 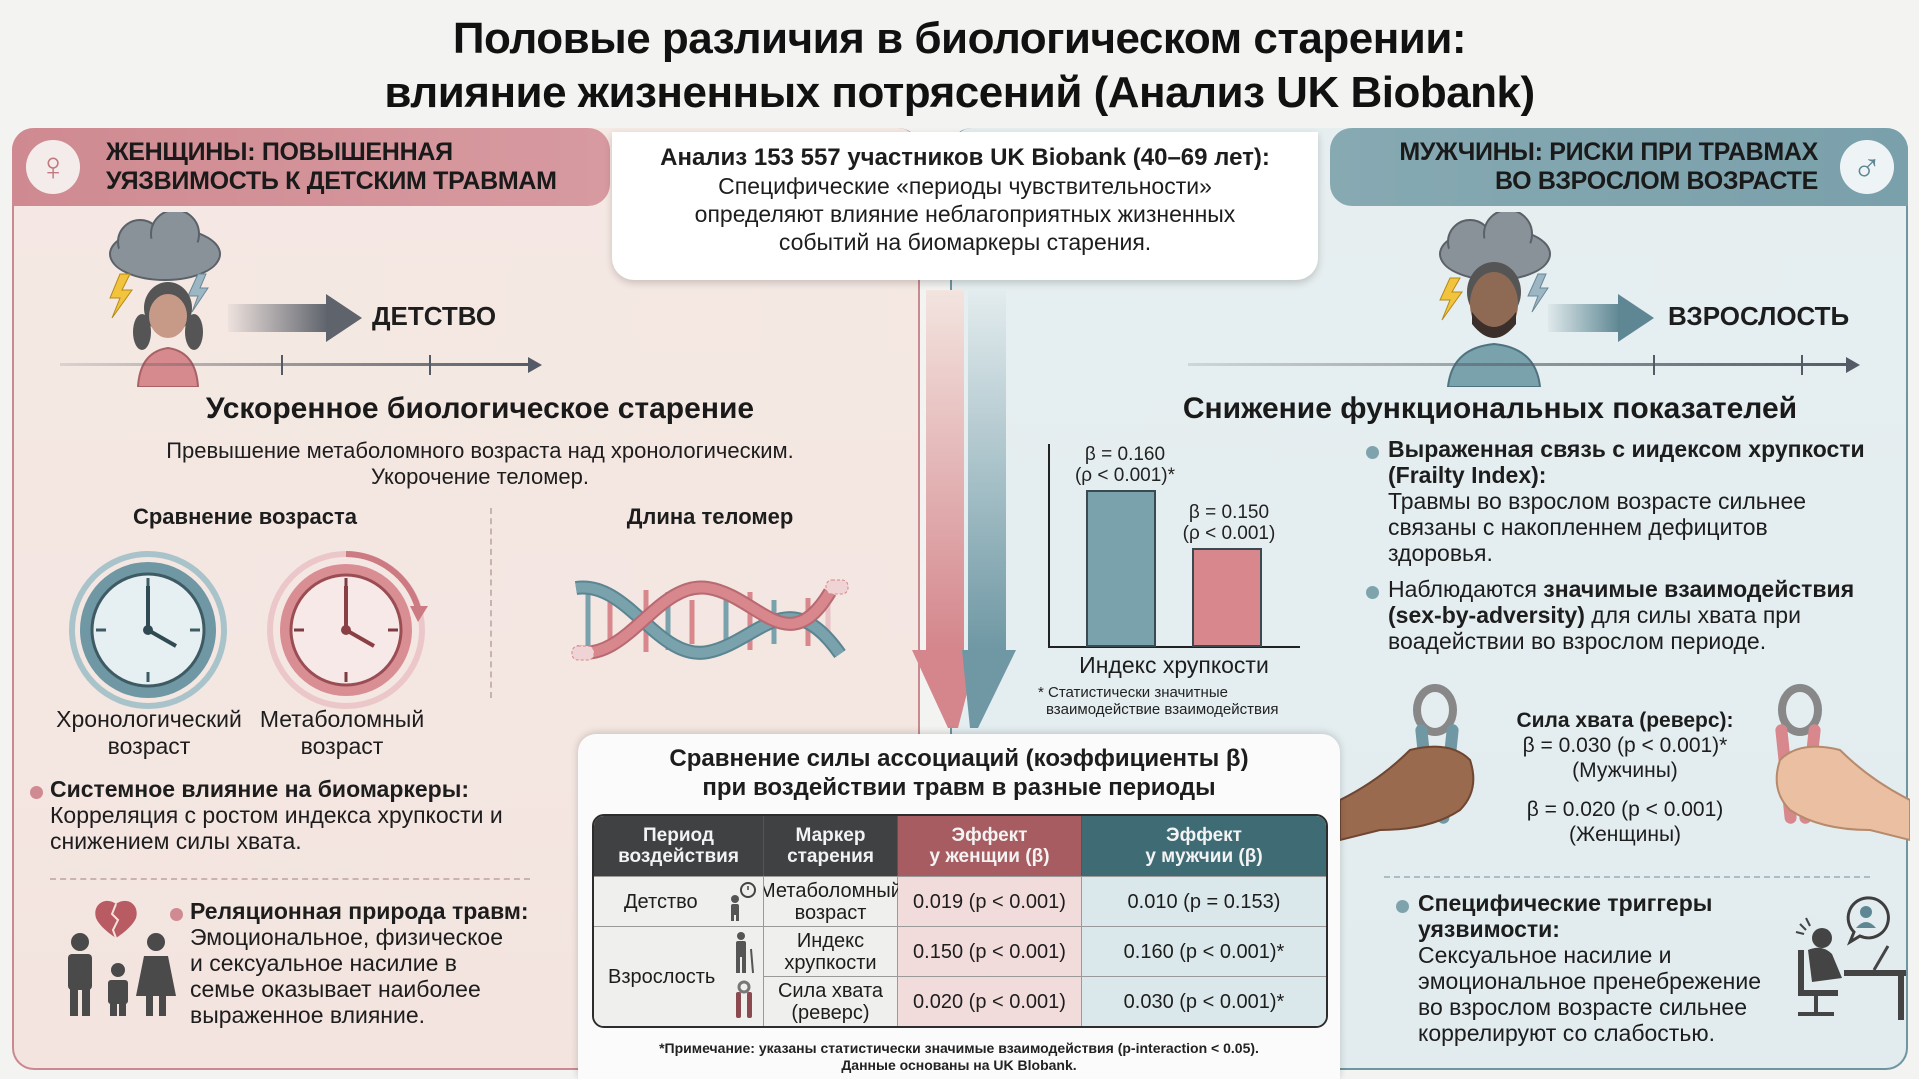 What do you see at coordinates (1162, 709) in the screenshot?
I see `chart-note-line-2: взаимодействие взаимодействия` at bounding box center [1162, 709].